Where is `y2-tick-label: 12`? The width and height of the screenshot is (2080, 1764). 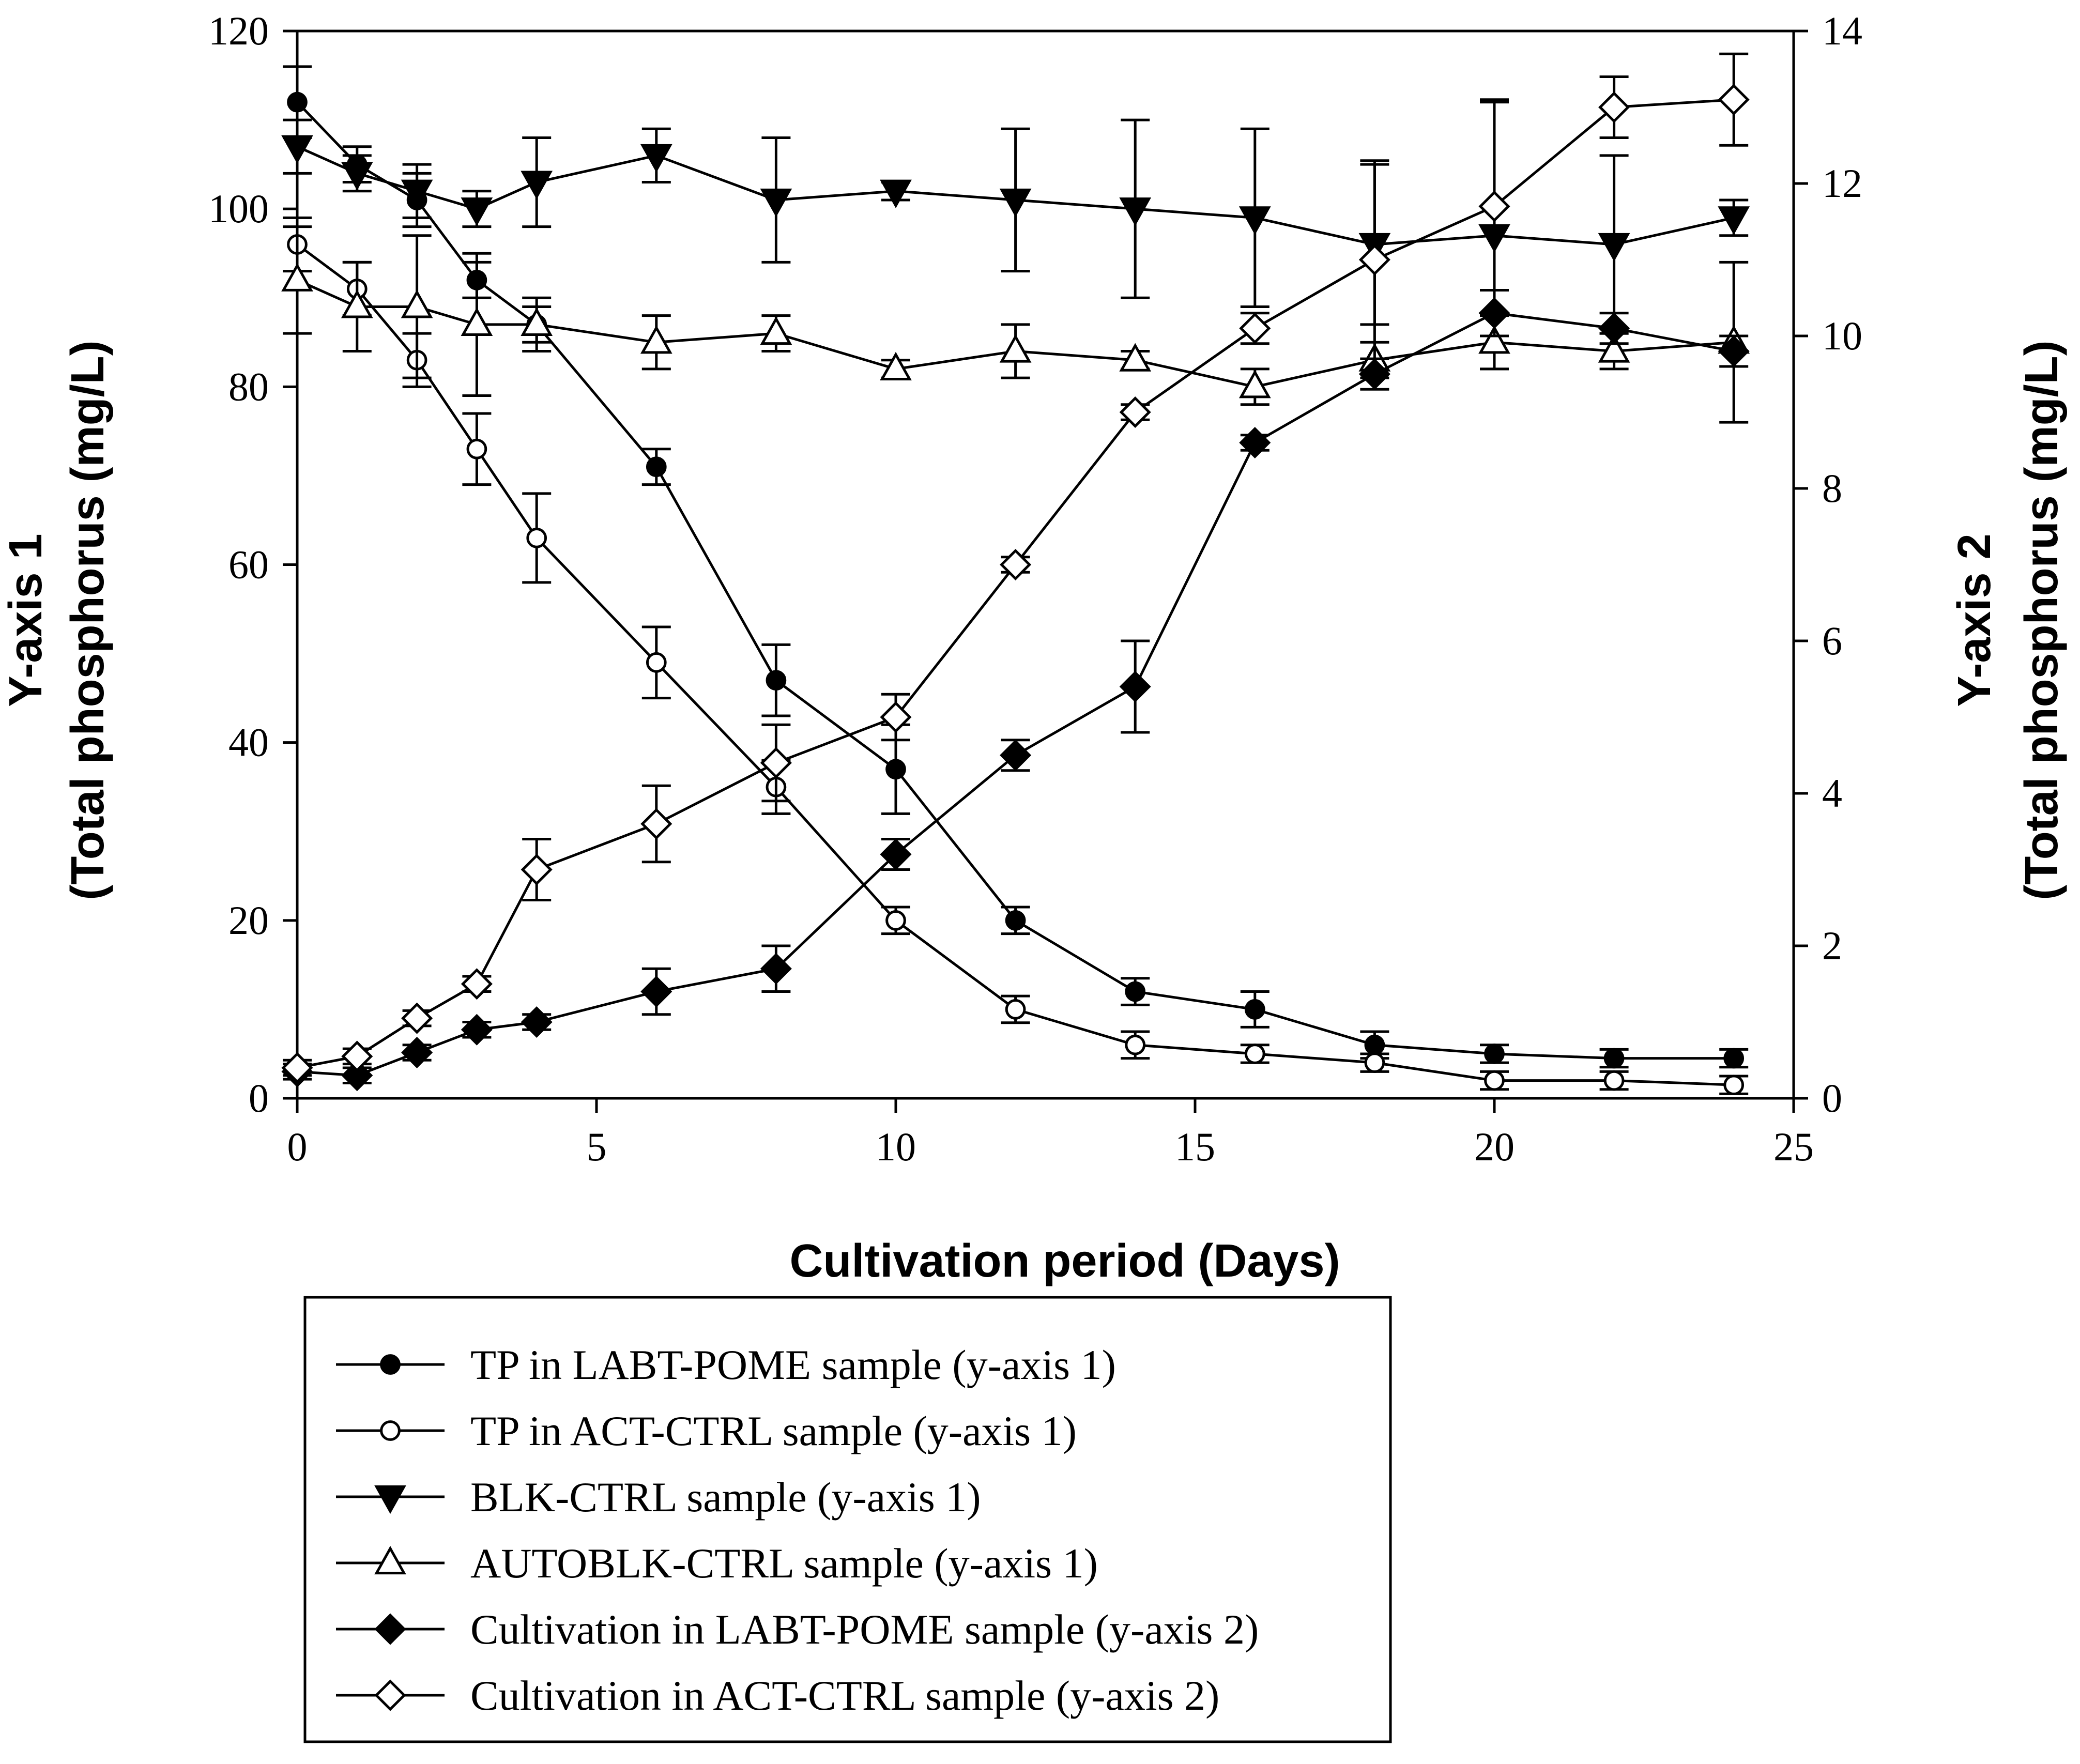 y2-tick-label: 12 is located at coordinates (1842, 183).